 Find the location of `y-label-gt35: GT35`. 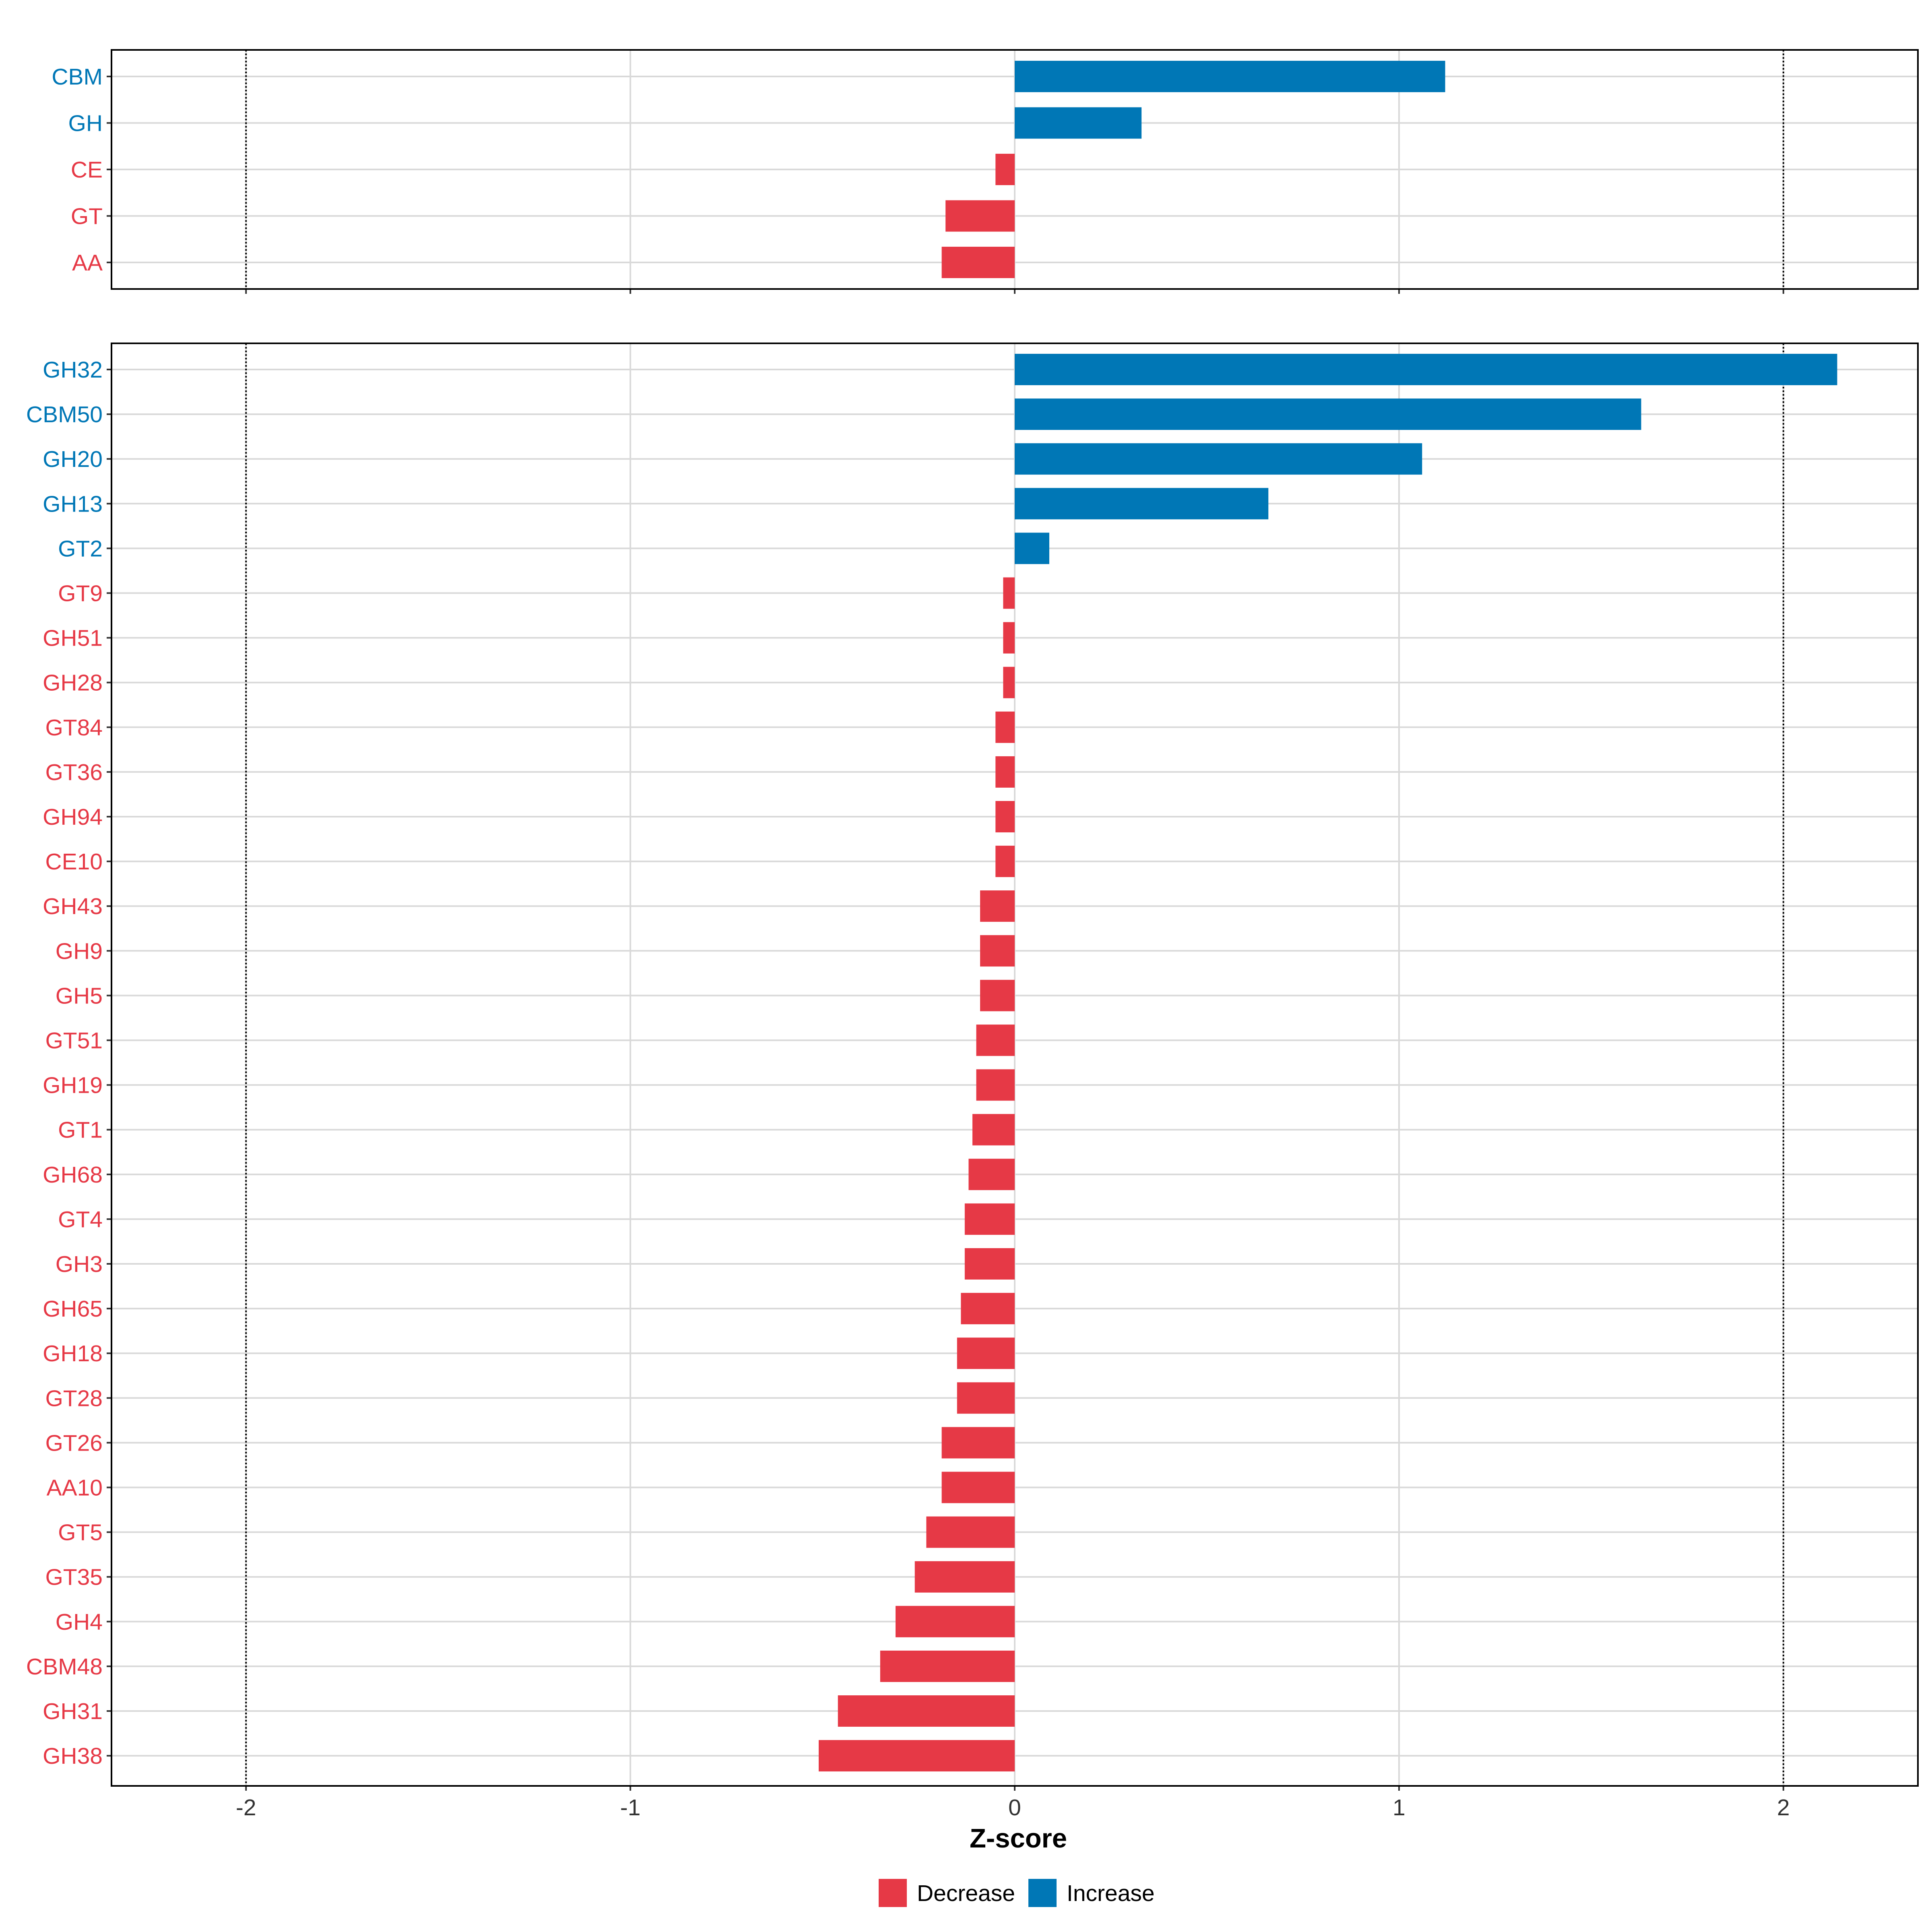

y-label-gt35: GT35 is located at coordinates (74, 1577).